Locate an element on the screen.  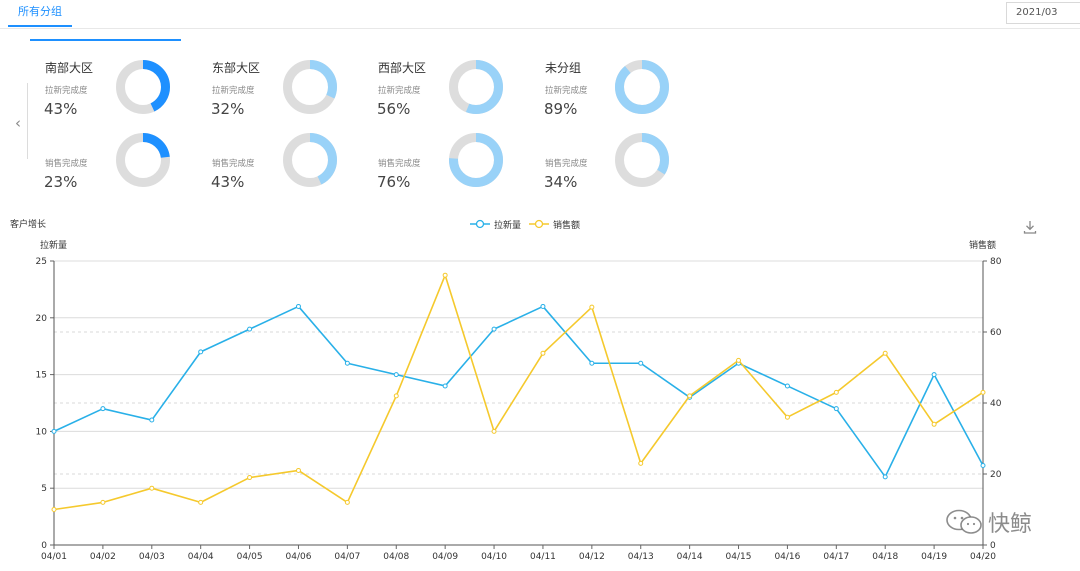
month-picker: 2021/03 is located at coordinates (1043, 13).